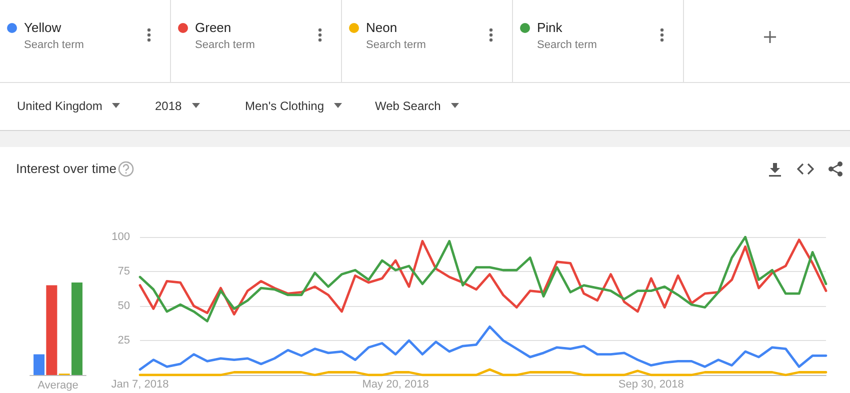 The image size is (850, 393). Describe the element at coordinates (43, 27) in the screenshot. I see `legend-label: Yellow` at that location.